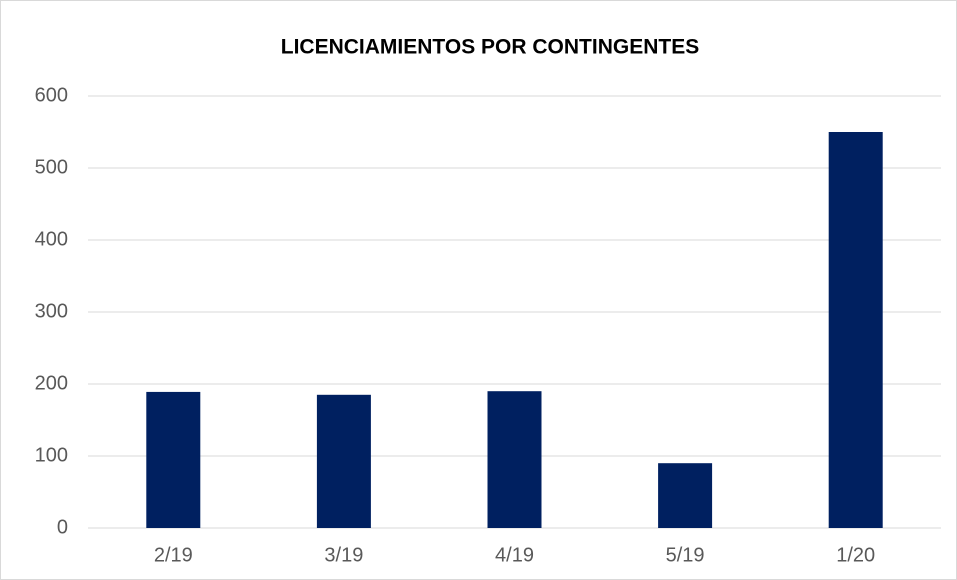  I want to click on y-tick-label: 100, so click(51, 455).